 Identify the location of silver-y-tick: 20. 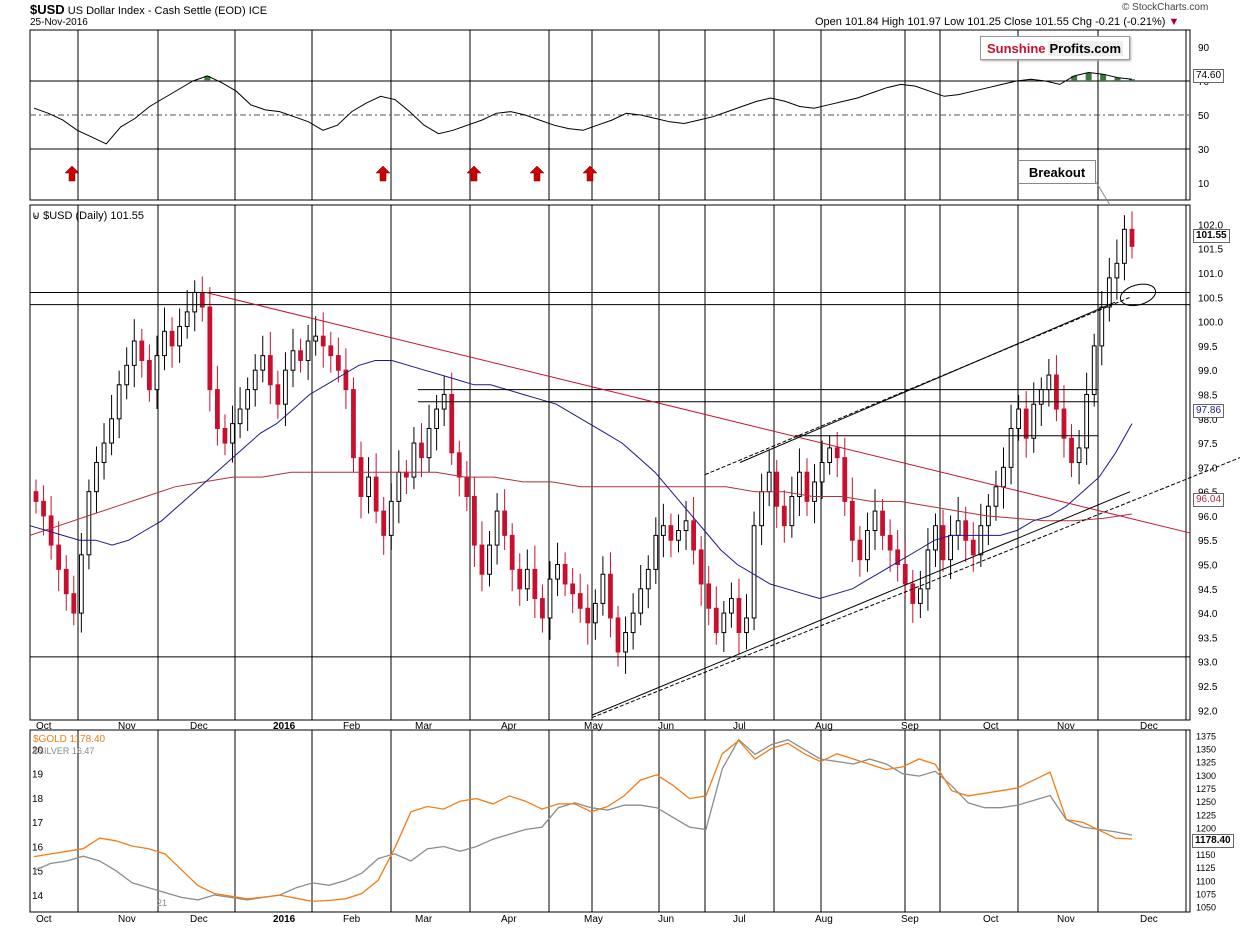
(38, 750).